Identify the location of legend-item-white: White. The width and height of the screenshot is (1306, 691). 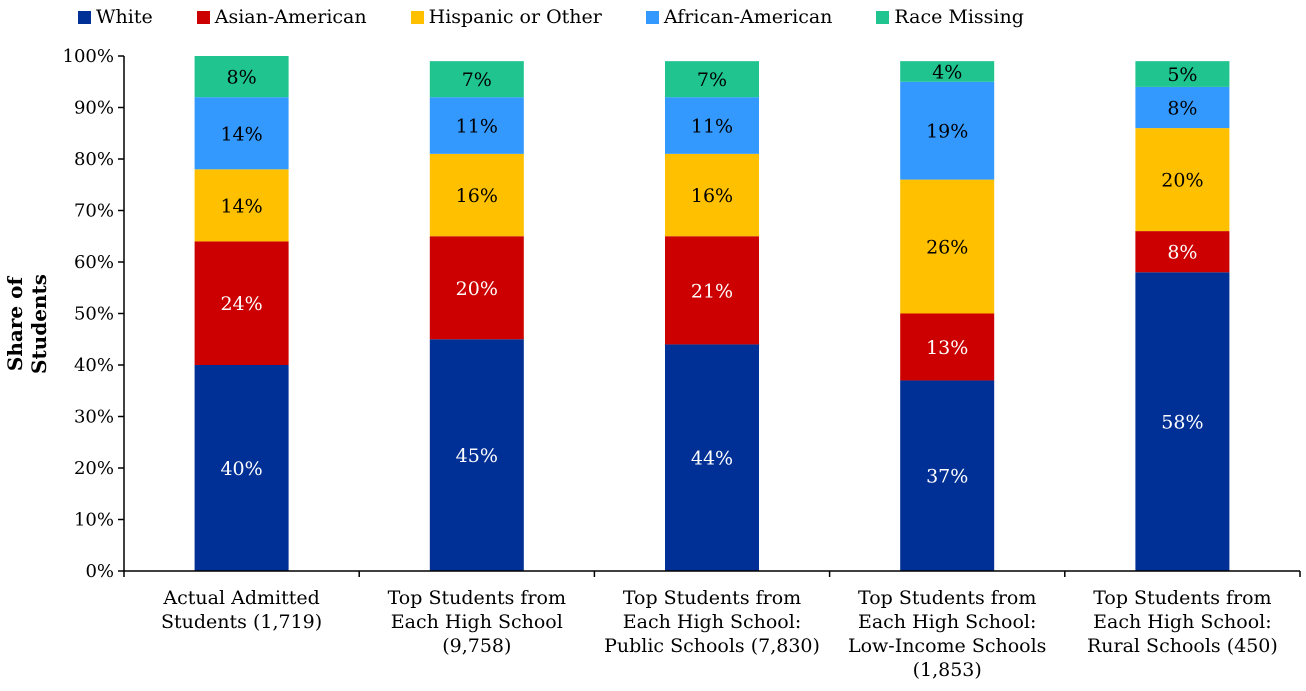
(115, 17).